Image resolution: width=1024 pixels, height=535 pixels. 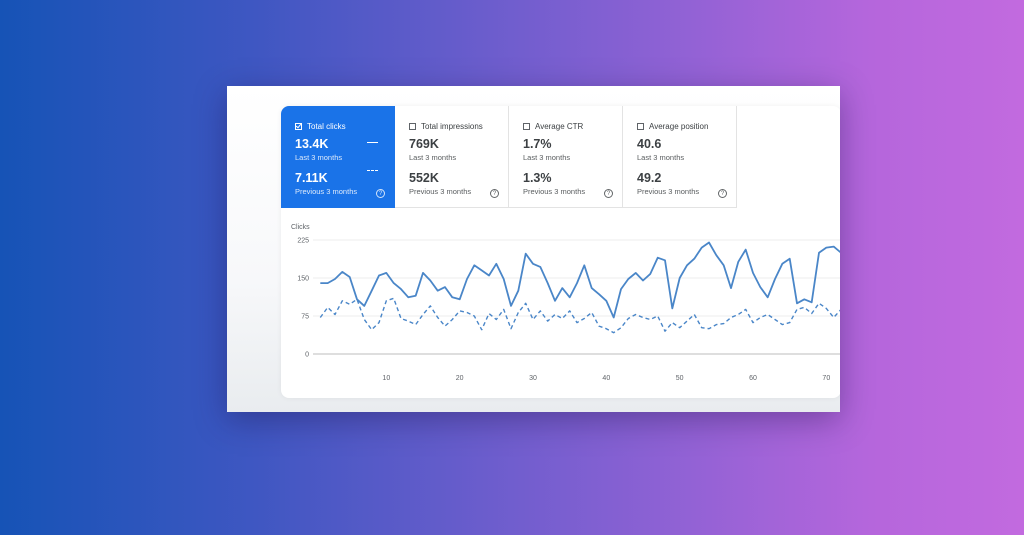 I want to click on metric-label: Total clicks, so click(x=326, y=126).